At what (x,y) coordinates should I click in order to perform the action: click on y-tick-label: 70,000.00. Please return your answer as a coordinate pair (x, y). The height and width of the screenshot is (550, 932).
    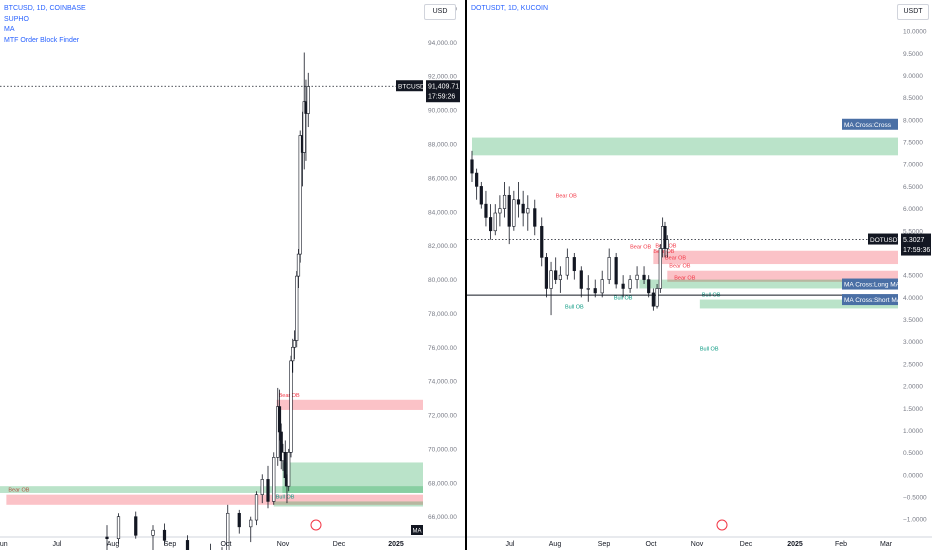
    Looking at the image, I should click on (442, 449).